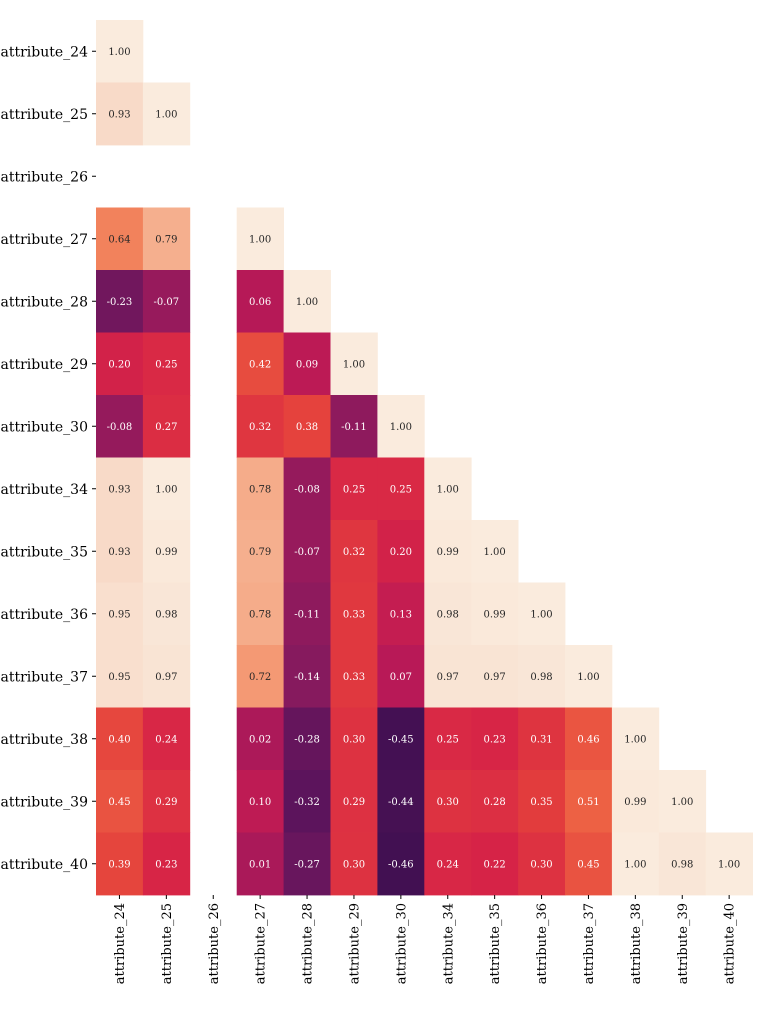 The image size is (768, 1024). What do you see at coordinates (448, 614) in the screenshot?
I see `cell-label-attribute_36-attribute_34: 0.98` at bounding box center [448, 614].